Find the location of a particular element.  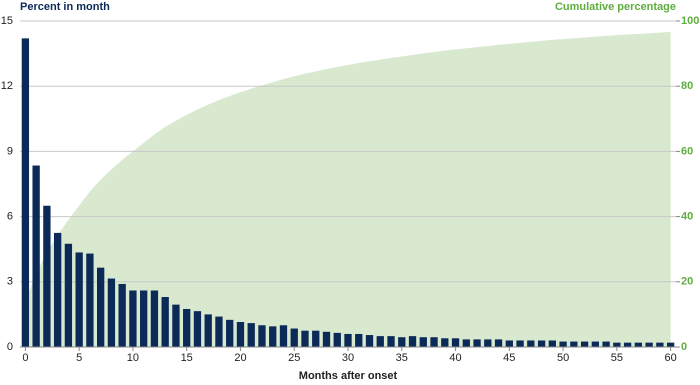

x-tick-label: 5 is located at coordinates (79, 358).